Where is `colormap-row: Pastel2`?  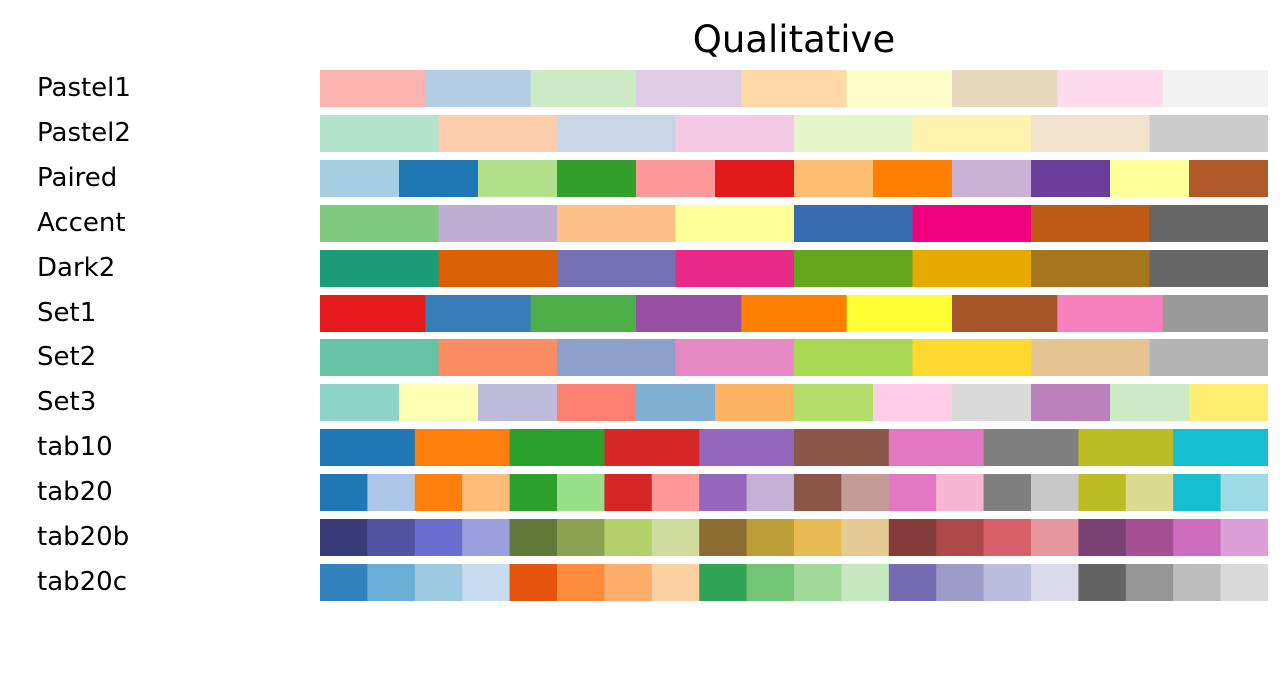
colormap-row: Pastel2 is located at coordinates (640, 133).